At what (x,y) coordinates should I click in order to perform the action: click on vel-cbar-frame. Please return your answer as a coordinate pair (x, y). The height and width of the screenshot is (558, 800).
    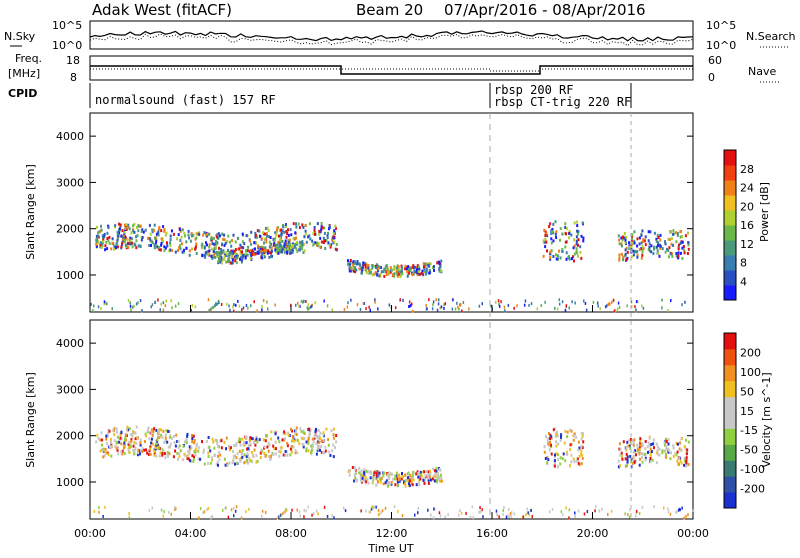
    Looking at the image, I should click on (730, 420).